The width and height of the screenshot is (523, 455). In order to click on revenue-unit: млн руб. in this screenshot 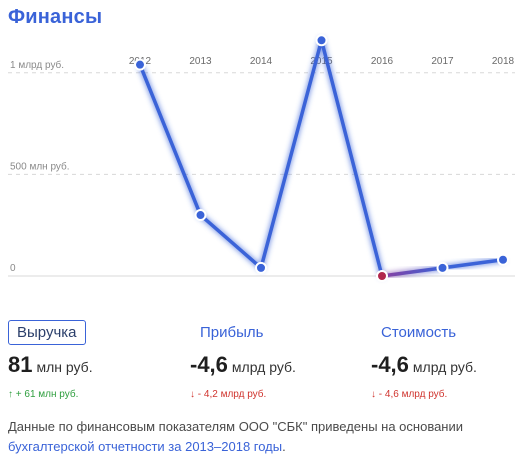, I will do `click(64, 367)`.